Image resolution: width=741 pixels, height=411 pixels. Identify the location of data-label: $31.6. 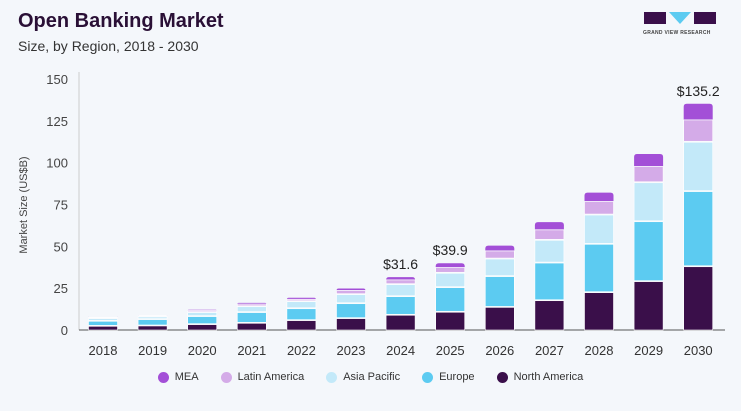
(400, 264).